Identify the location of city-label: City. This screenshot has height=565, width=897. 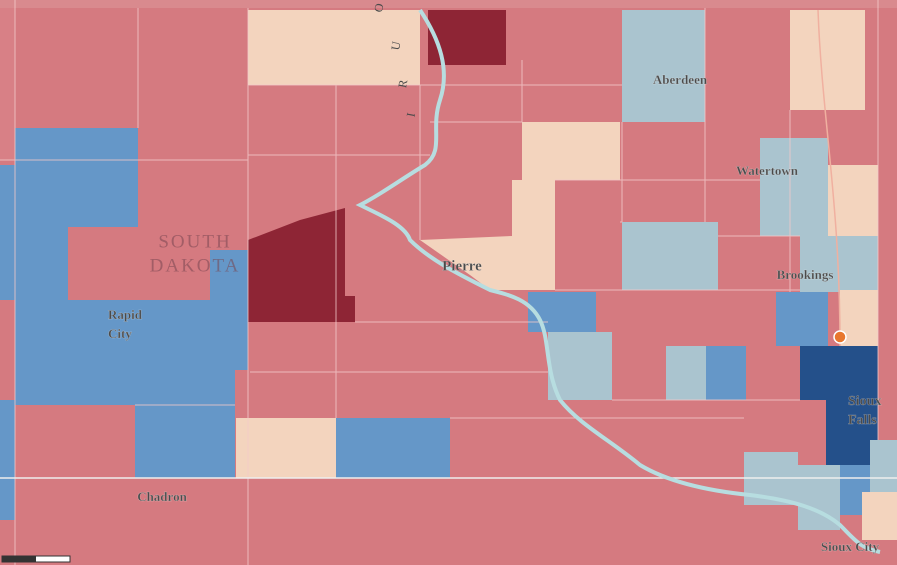
(120, 333).